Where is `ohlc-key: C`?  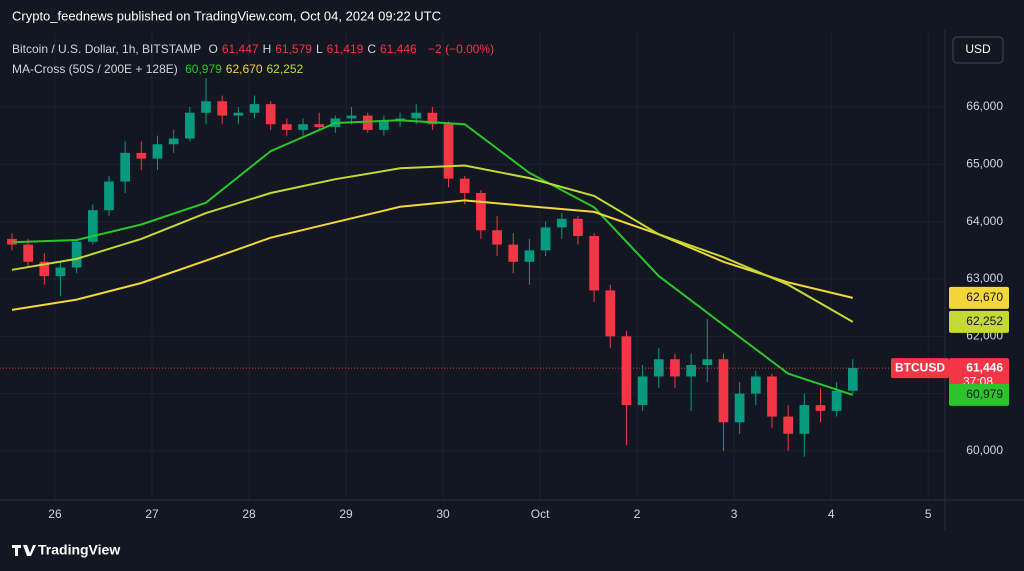 ohlc-key: C is located at coordinates (371, 49).